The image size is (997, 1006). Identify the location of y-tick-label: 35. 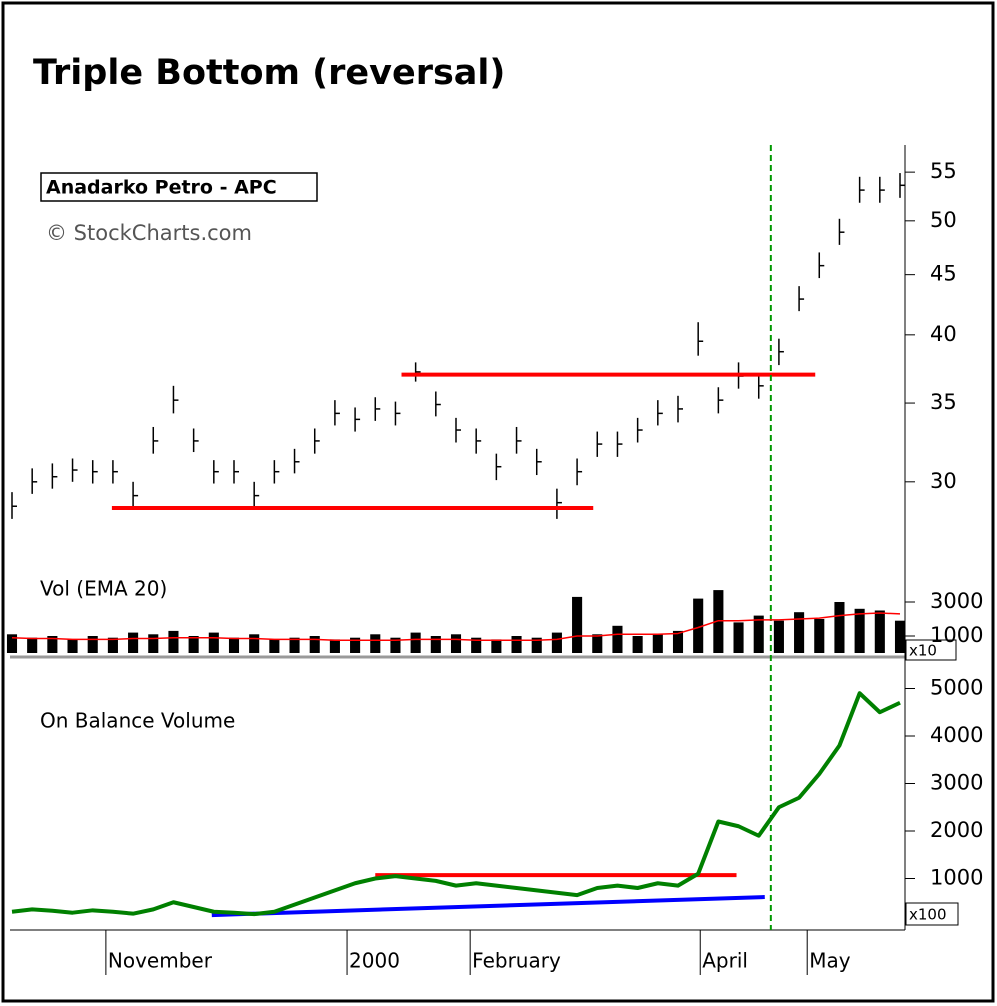
(943, 402).